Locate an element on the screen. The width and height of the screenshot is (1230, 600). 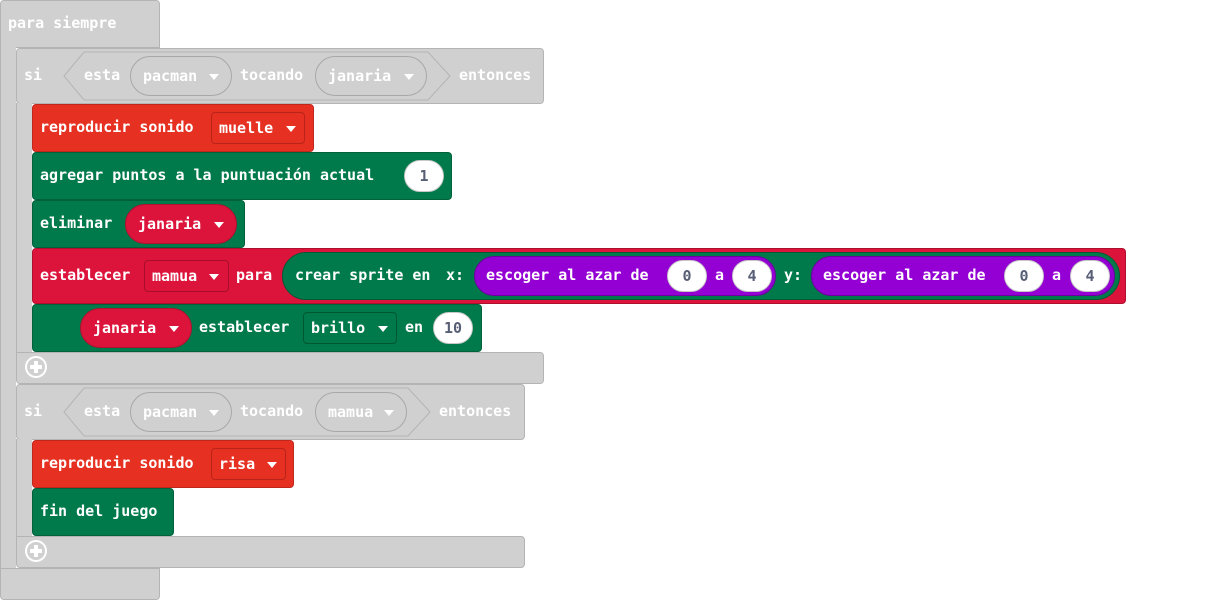
random-y-reporter is located at coordinates (963, 276).